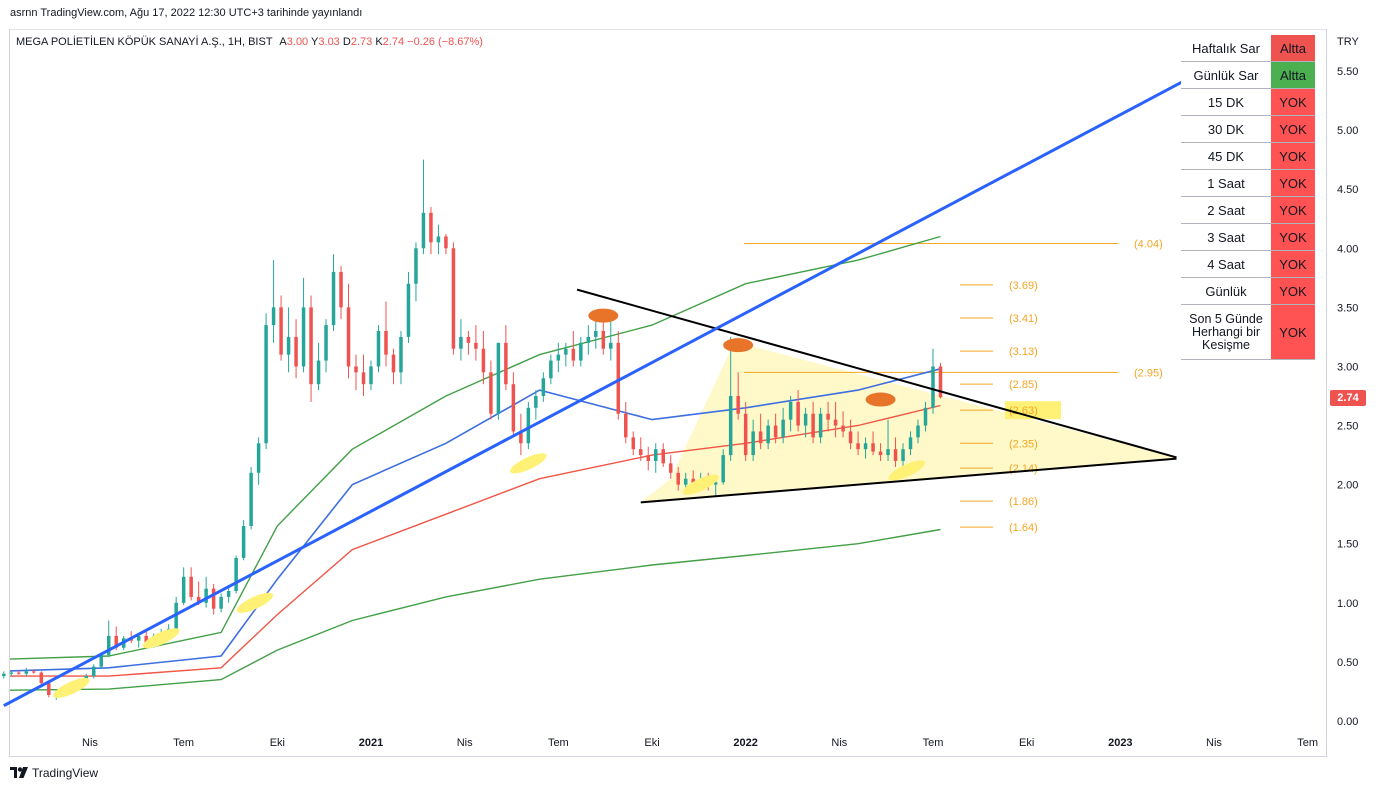 This screenshot has height=791, width=1386. What do you see at coordinates (1248, 102) in the screenshot?
I see `status-row: 15 DK YOK` at bounding box center [1248, 102].